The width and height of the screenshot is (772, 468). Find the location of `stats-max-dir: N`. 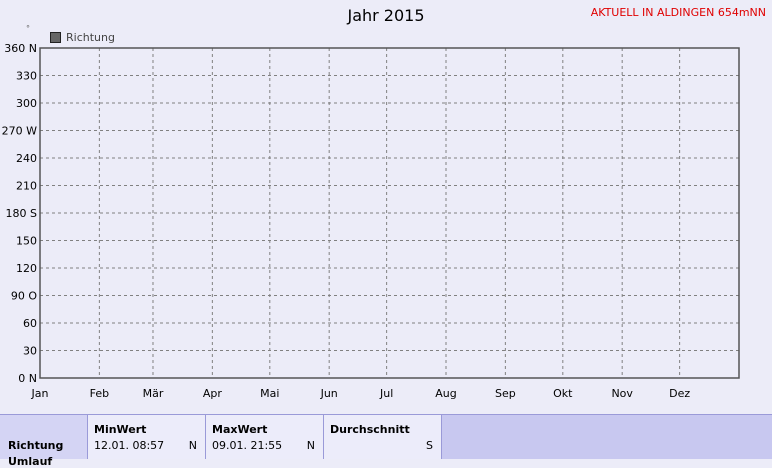

stats-max-dir: N is located at coordinates (310, 445).